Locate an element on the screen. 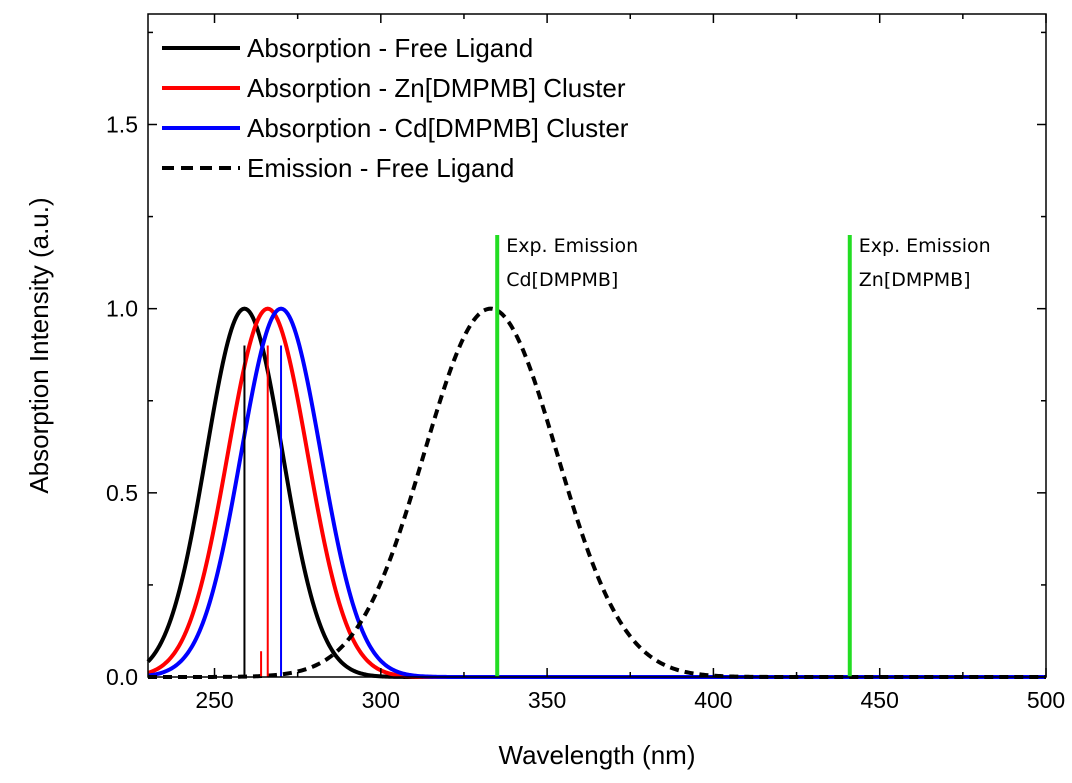 The height and width of the screenshot is (783, 1072). emission-marker-label-2-line2: Zn[DMPMB] is located at coordinates (915, 280).